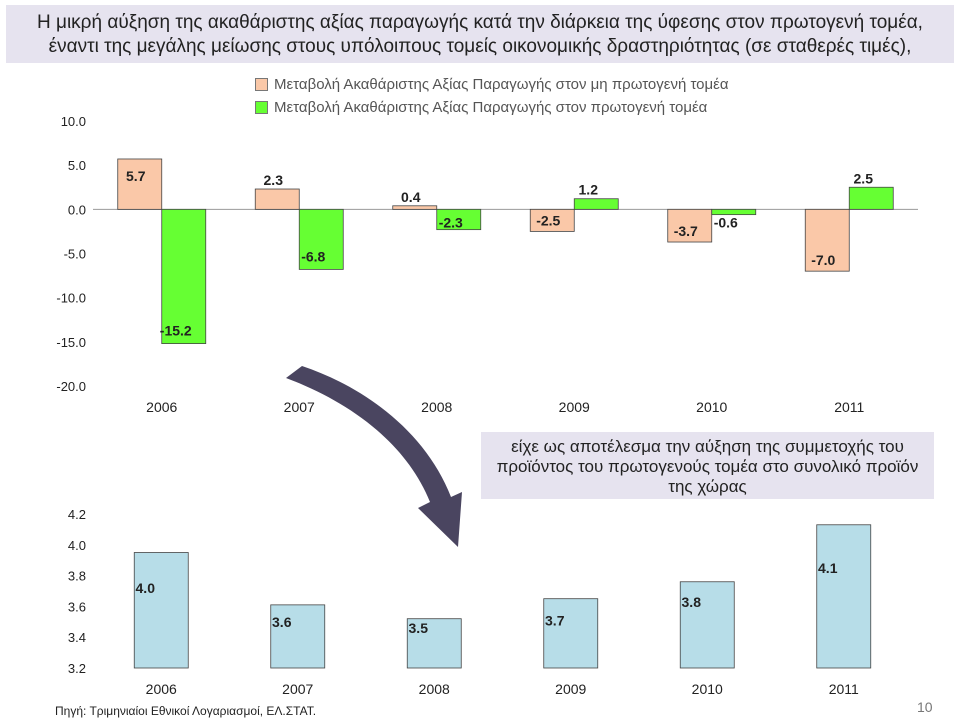 Image resolution: width=960 pixels, height=720 pixels. What do you see at coordinates (313, 256) in the screenshot?
I see `data-label-primary: -6.8` at bounding box center [313, 256].